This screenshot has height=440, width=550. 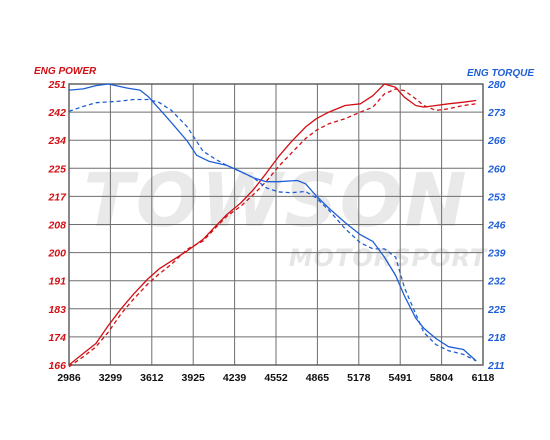 What do you see at coordinates (496, 169) in the screenshot?
I see `right-tick-label: 260` at bounding box center [496, 169].